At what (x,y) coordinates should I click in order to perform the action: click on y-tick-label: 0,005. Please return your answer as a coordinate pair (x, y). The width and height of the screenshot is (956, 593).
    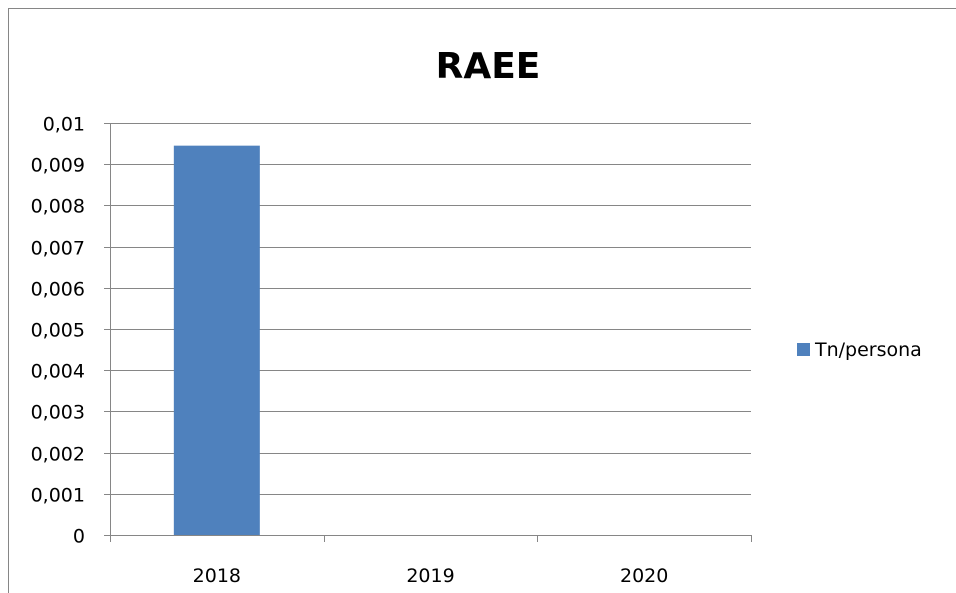
    Looking at the image, I should click on (58, 331).